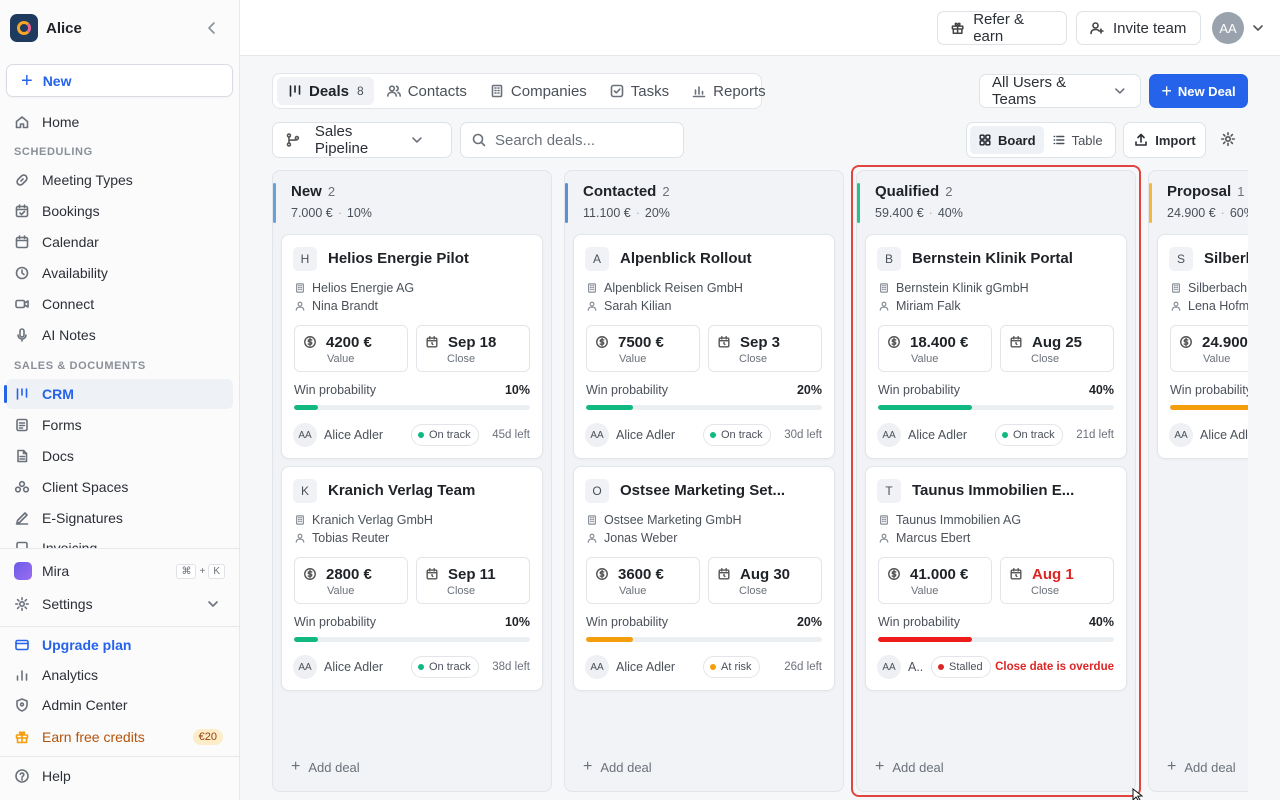  I want to click on deal-close-date: Aug 1, so click(1053, 574).